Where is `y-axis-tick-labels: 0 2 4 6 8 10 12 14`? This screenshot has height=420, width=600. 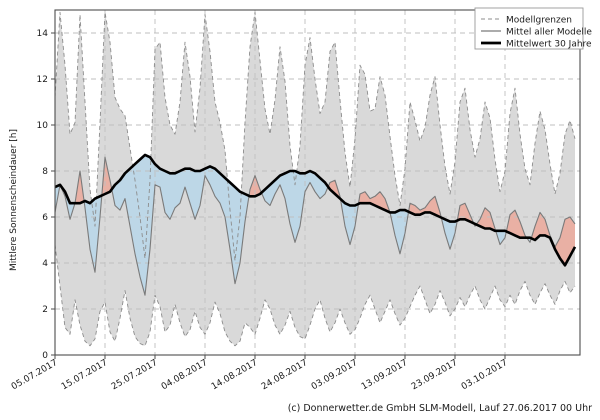
y-axis-tick-labels: 0 2 4 6 8 10 12 14 is located at coordinates (43, 195).